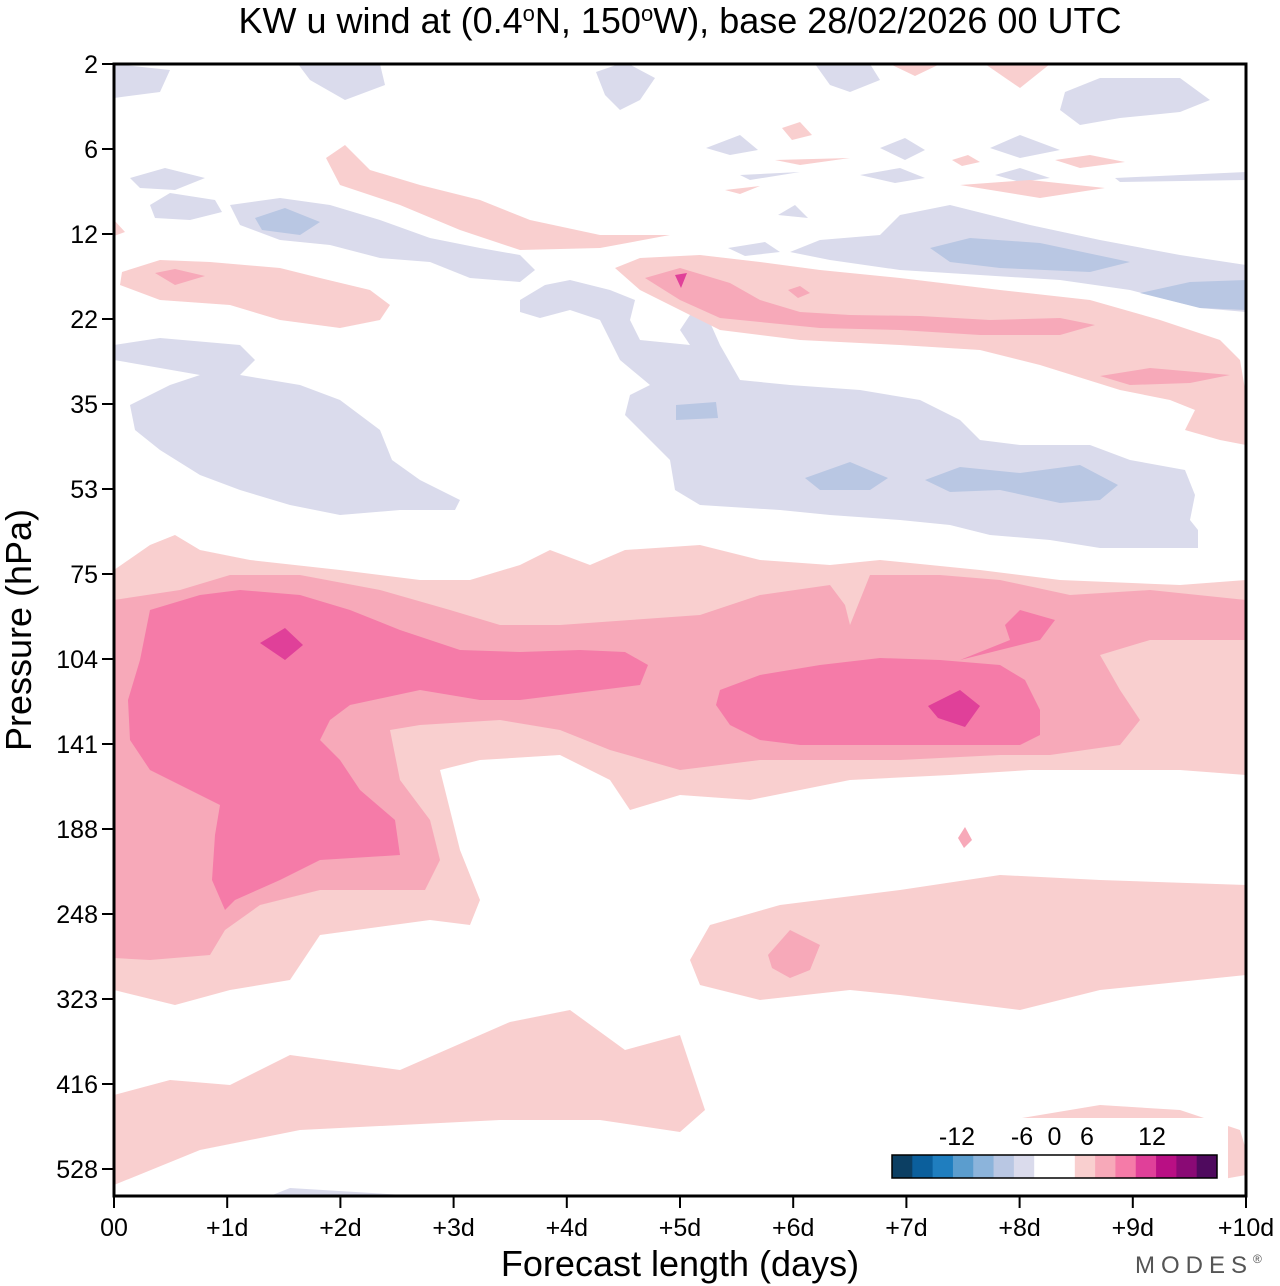  What do you see at coordinates (794, 954) in the screenshot?
I see `contour-positive-6-blob` at bounding box center [794, 954].